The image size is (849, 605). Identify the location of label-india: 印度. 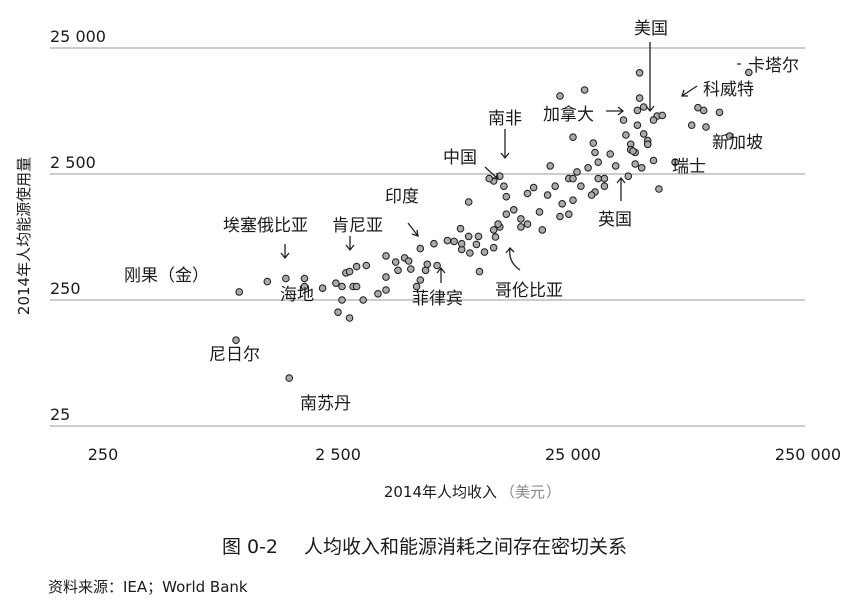
(402, 197).